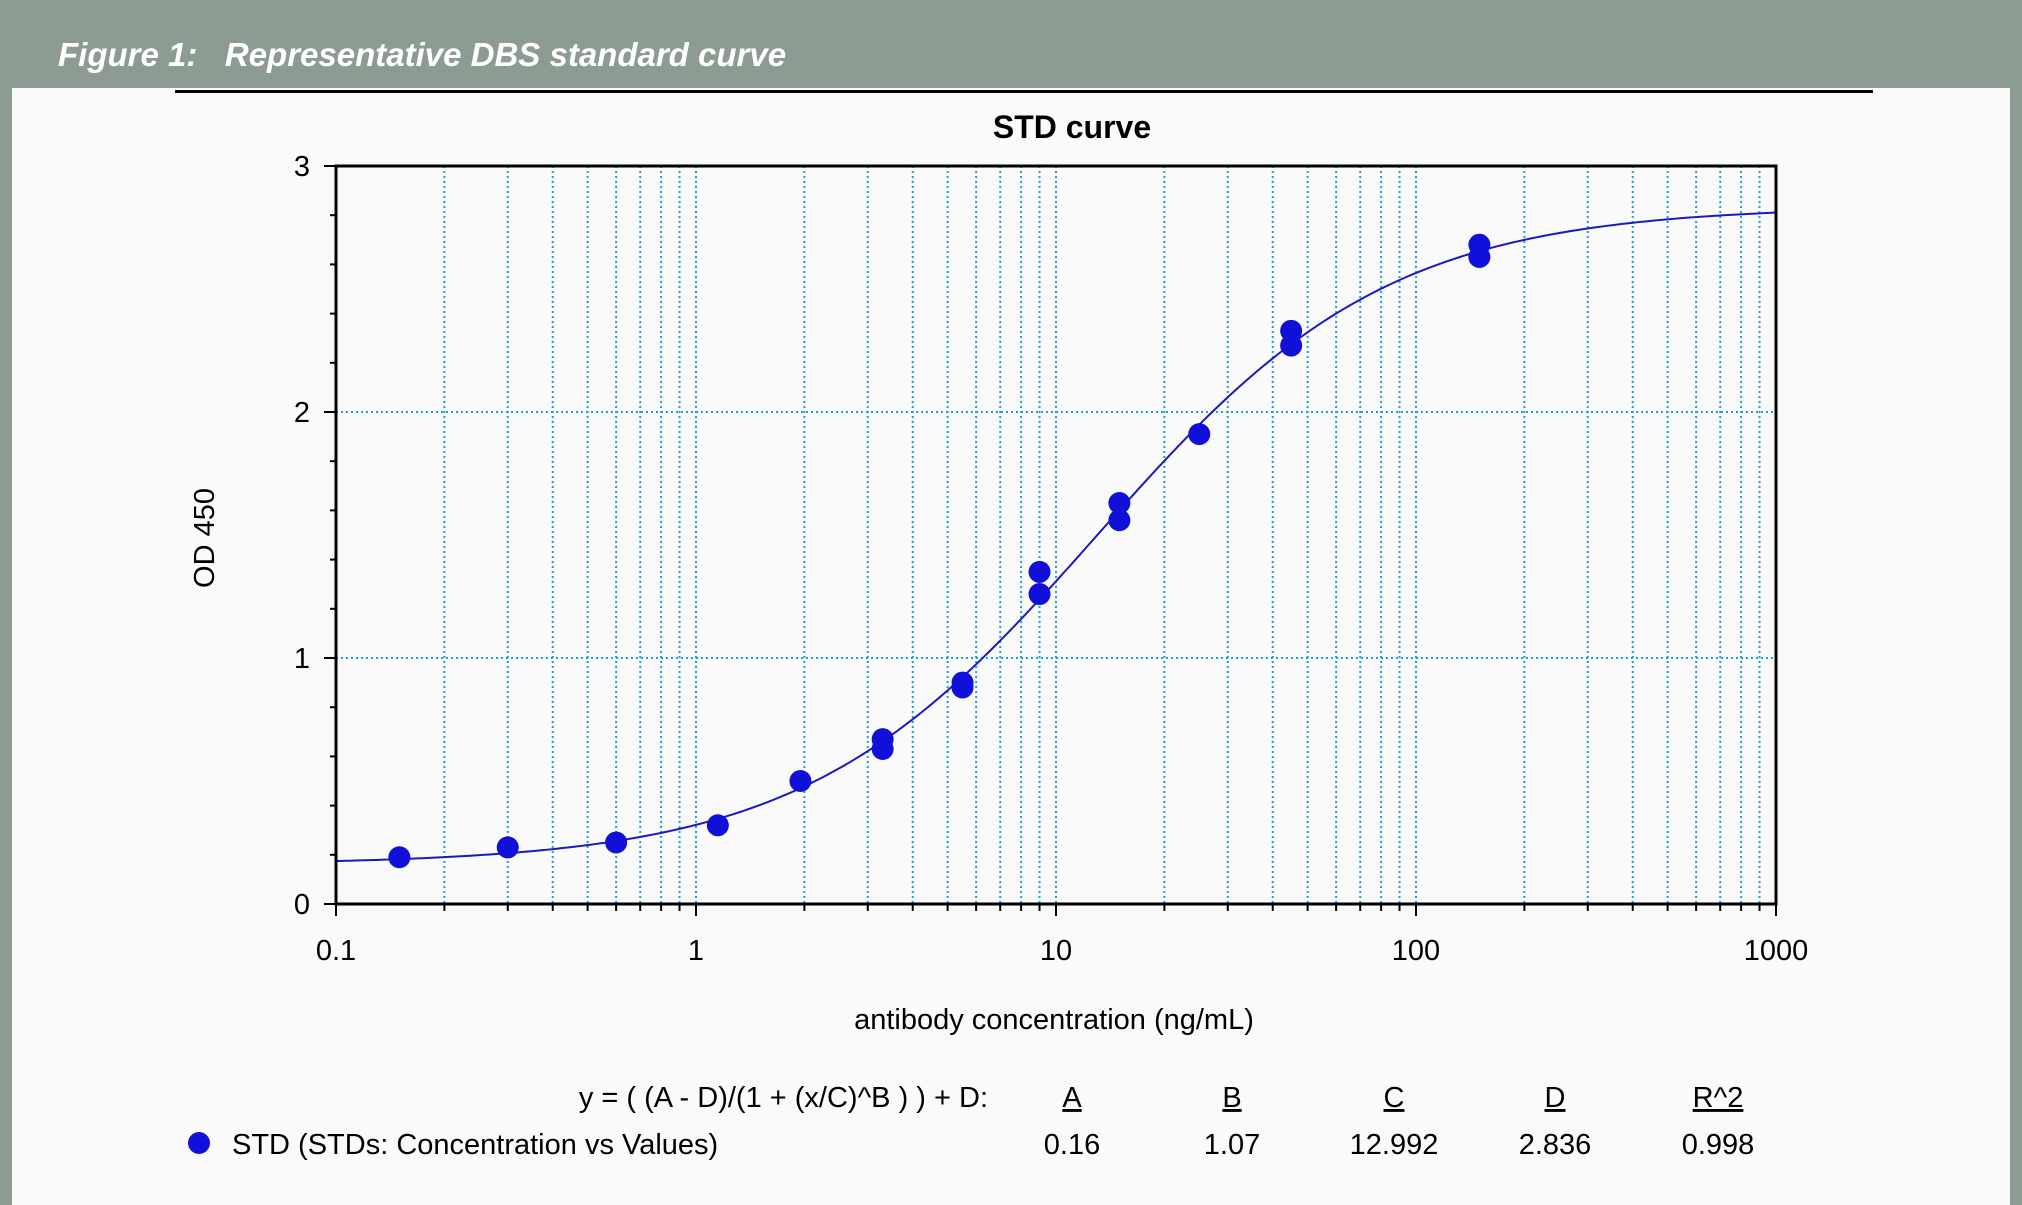 Image resolution: width=2022 pixels, height=1205 pixels. Describe the element at coordinates (302, 413) in the screenshot. I see `y-tick-label: 2` at that location.